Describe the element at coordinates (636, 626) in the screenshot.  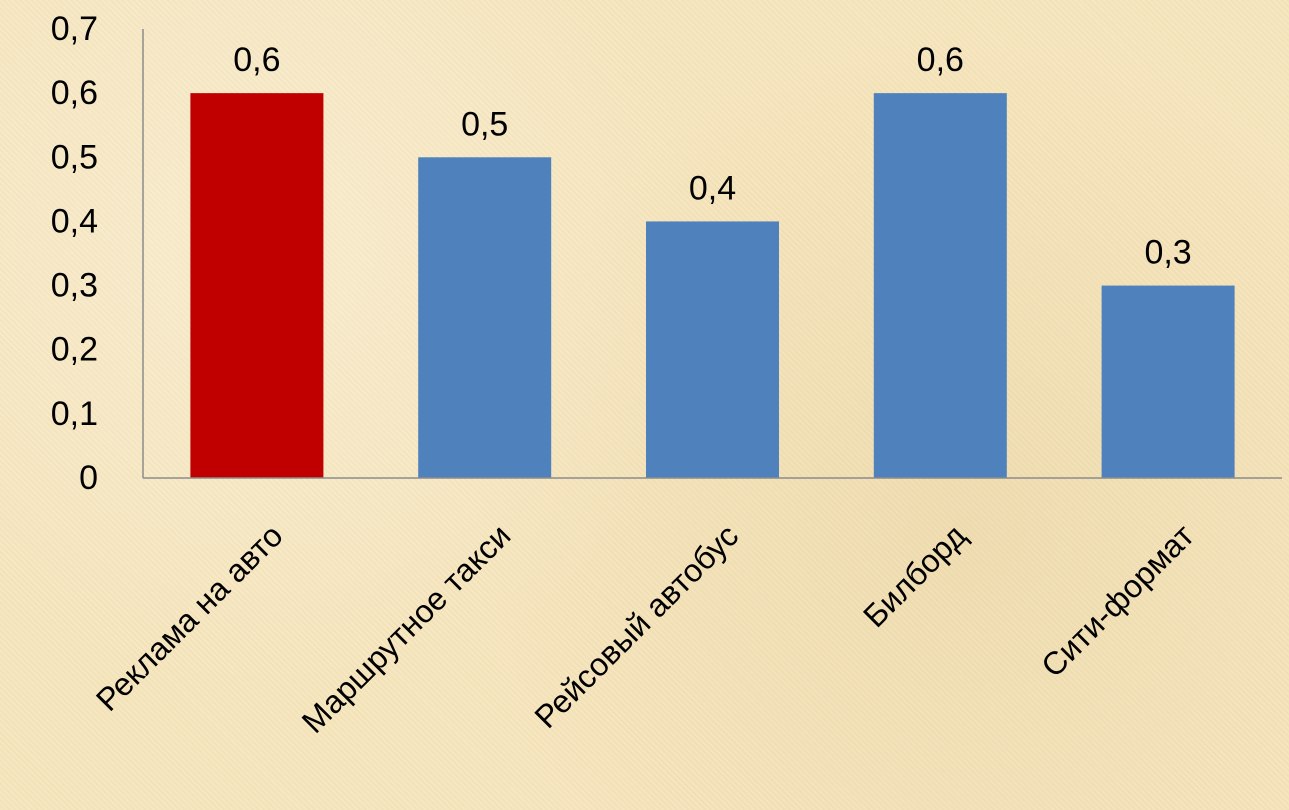
I see `x-tick-label: Рейсовый автобус` at that location.